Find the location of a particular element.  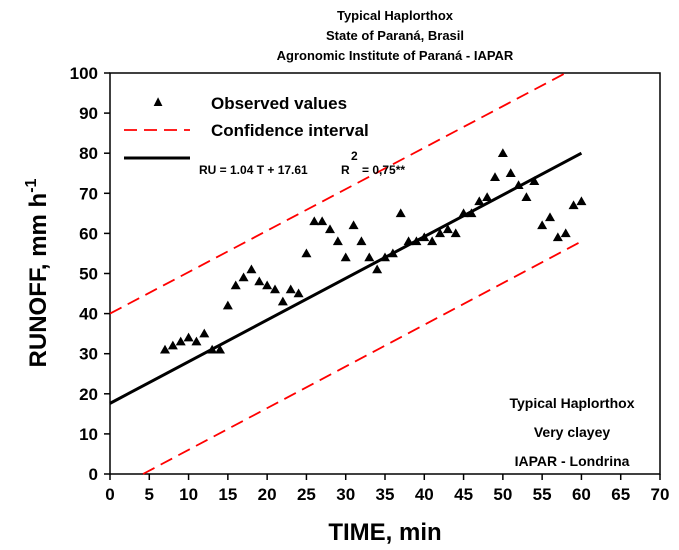

title-line-2: State of Paraná, Brasil is located at coordinates (395, 35).